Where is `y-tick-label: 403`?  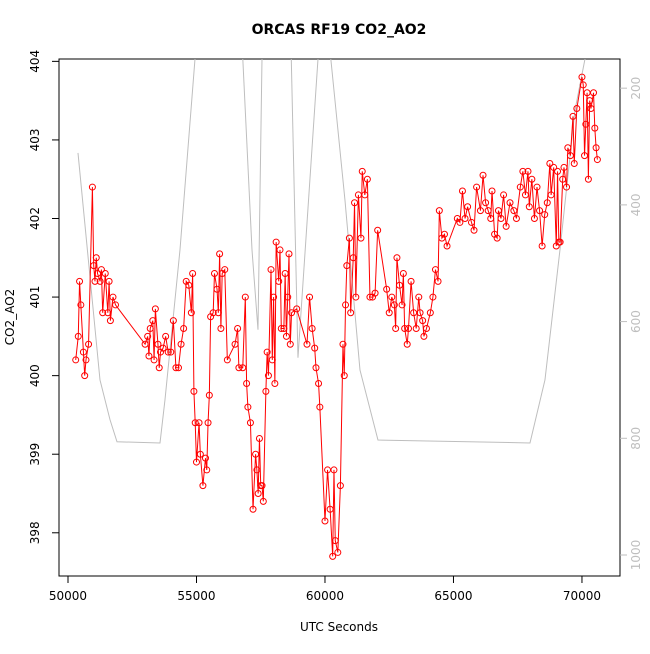
y-tick-label: 403 is located at coordinates (35, 139).